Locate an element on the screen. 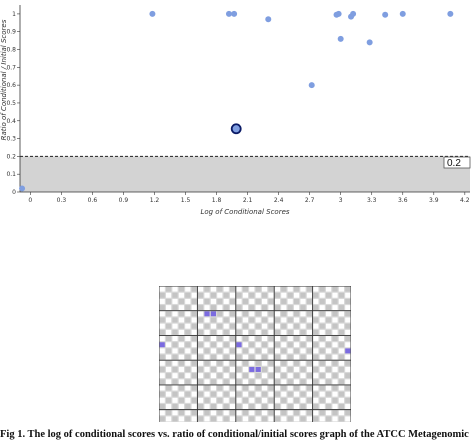  selected-data-point is located at coordinates (236, 129).